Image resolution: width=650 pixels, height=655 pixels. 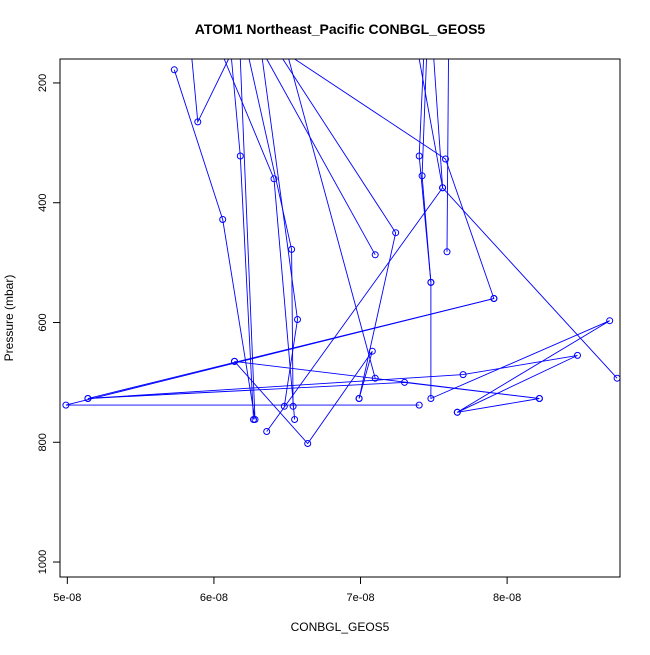 I want to click on x-tick-label-2: 6e-08, so click(x=214, y=598).